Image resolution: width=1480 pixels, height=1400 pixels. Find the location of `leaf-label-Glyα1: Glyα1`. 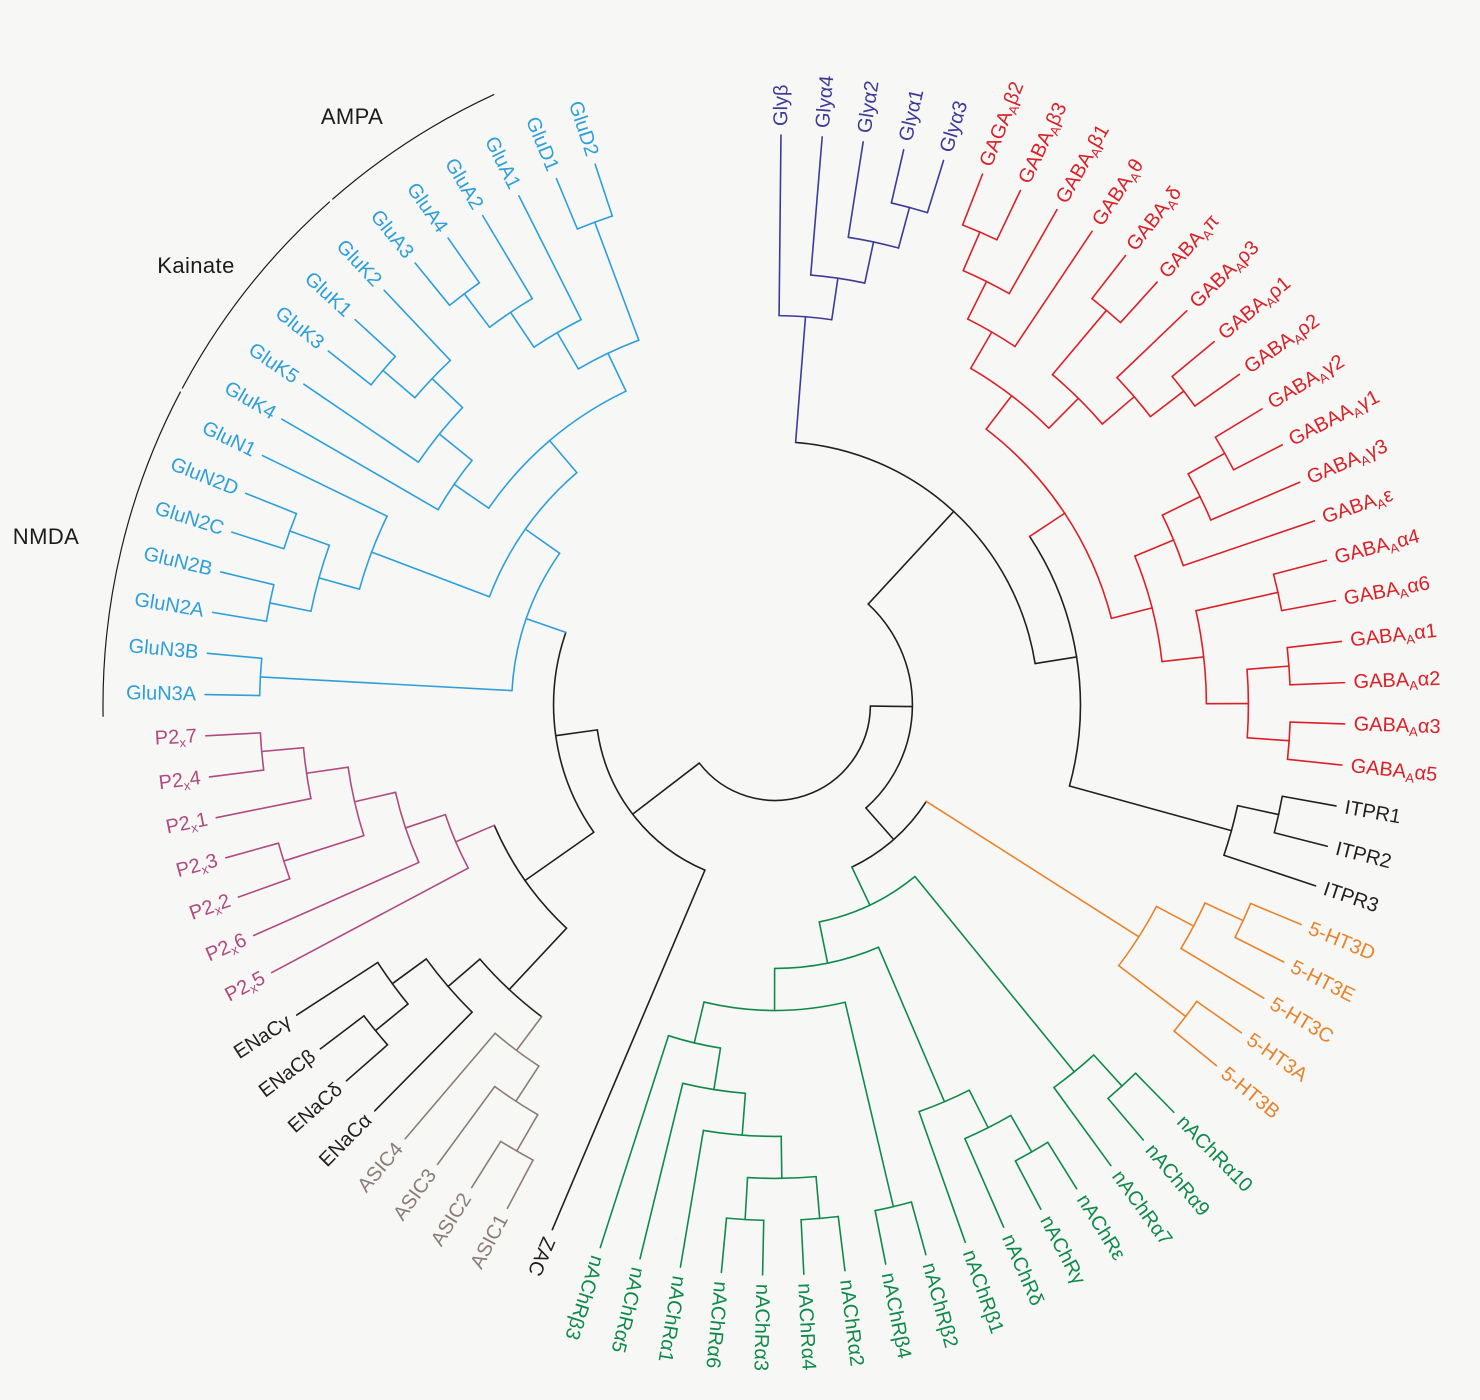

leaf-label-Glyα1: Glyα1 is located at coordinates (911, 115).